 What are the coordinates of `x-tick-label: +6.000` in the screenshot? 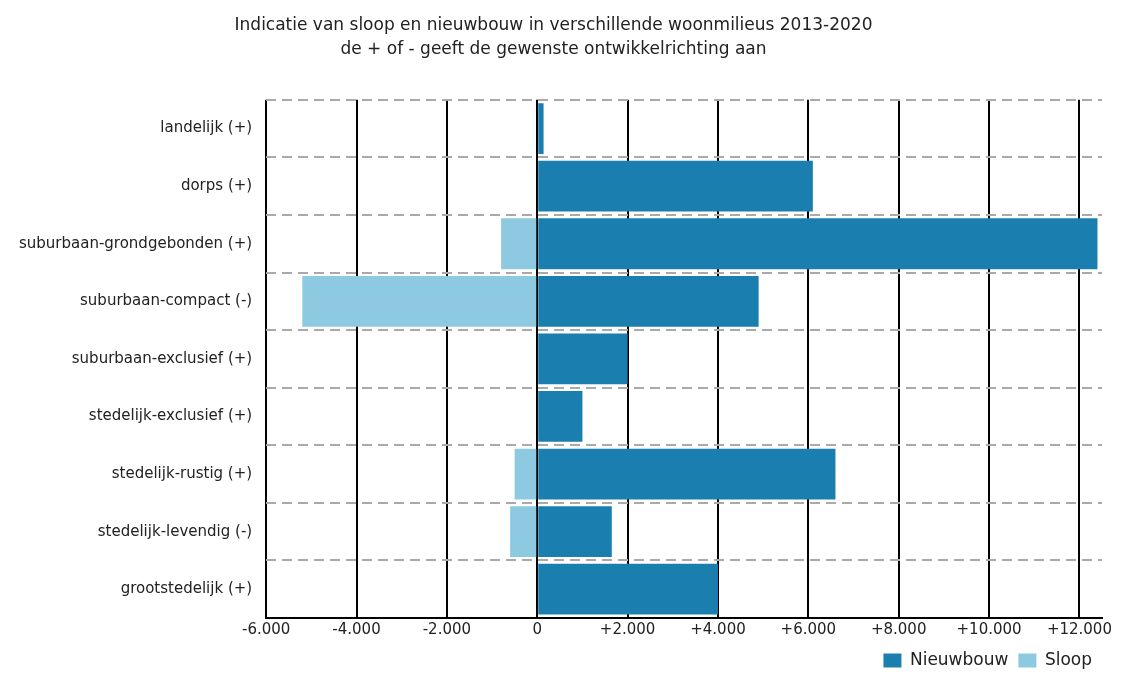 It's located at (808, 628).